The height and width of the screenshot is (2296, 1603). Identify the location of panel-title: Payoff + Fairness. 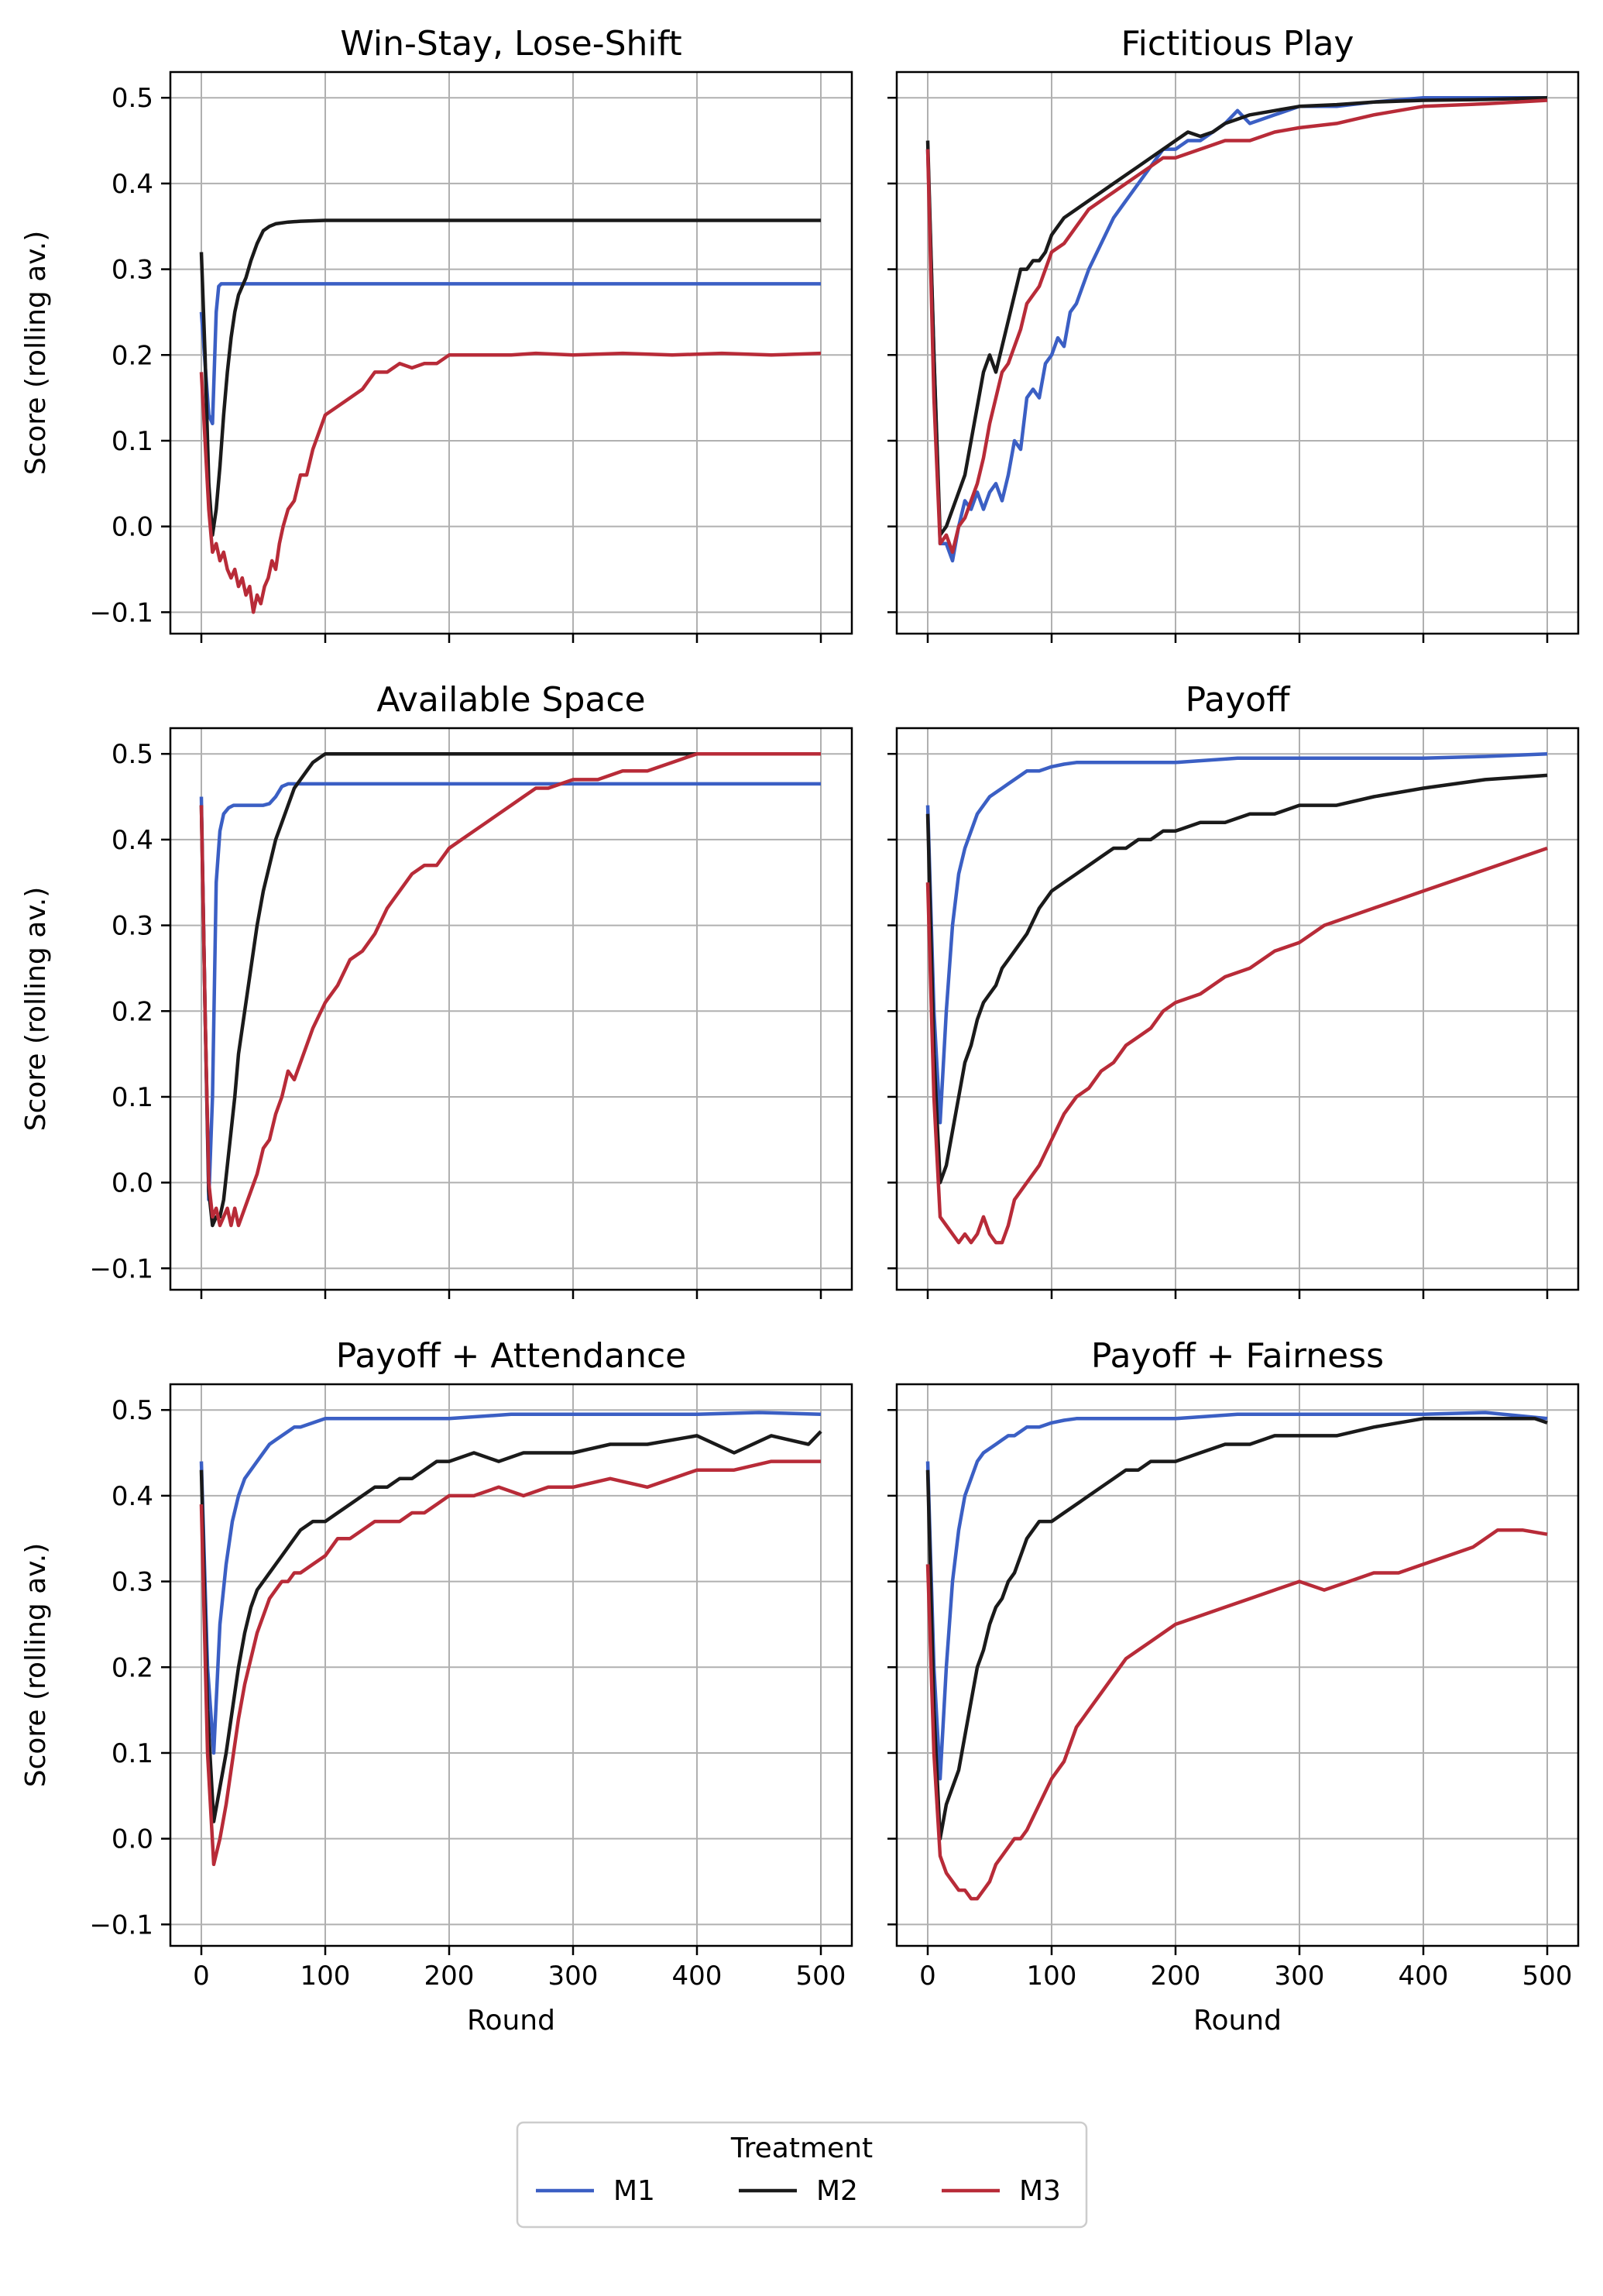
(1237, 1356).